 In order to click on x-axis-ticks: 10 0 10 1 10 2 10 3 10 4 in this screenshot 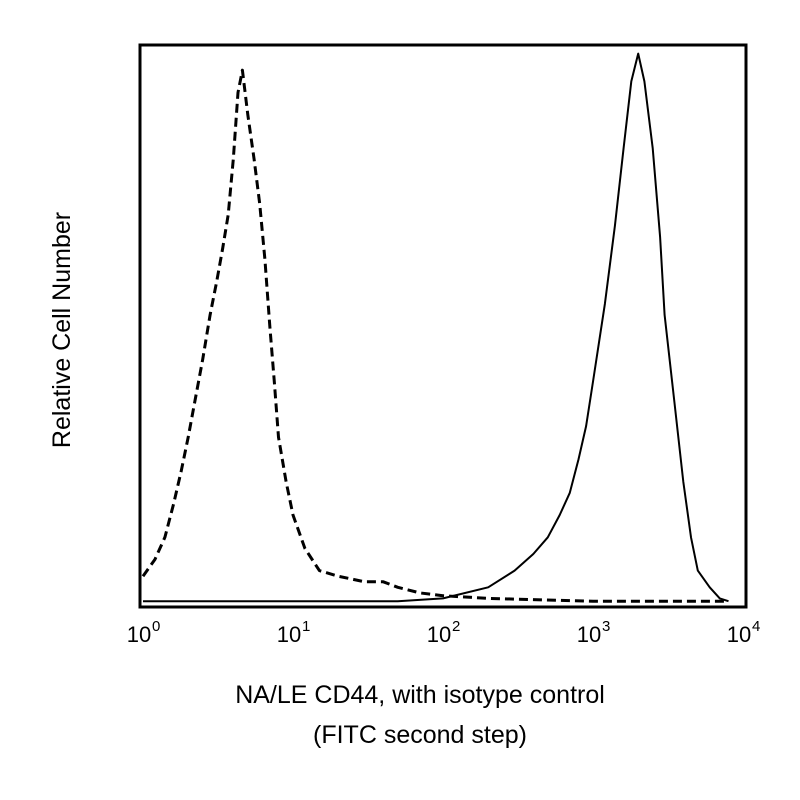, I will do `click(444, 632)`.